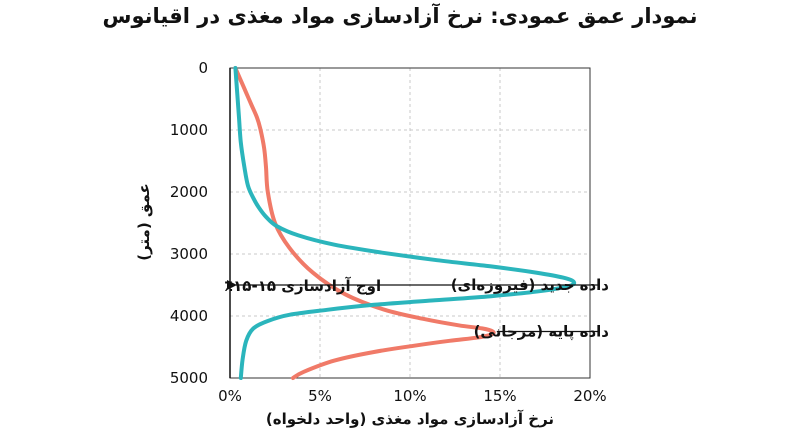 The image size is (800, 447). What do you see at coordinates (320, 396) in the screenshot?
I see `x-tick-label: 5%` at bounding box center [320, 396].